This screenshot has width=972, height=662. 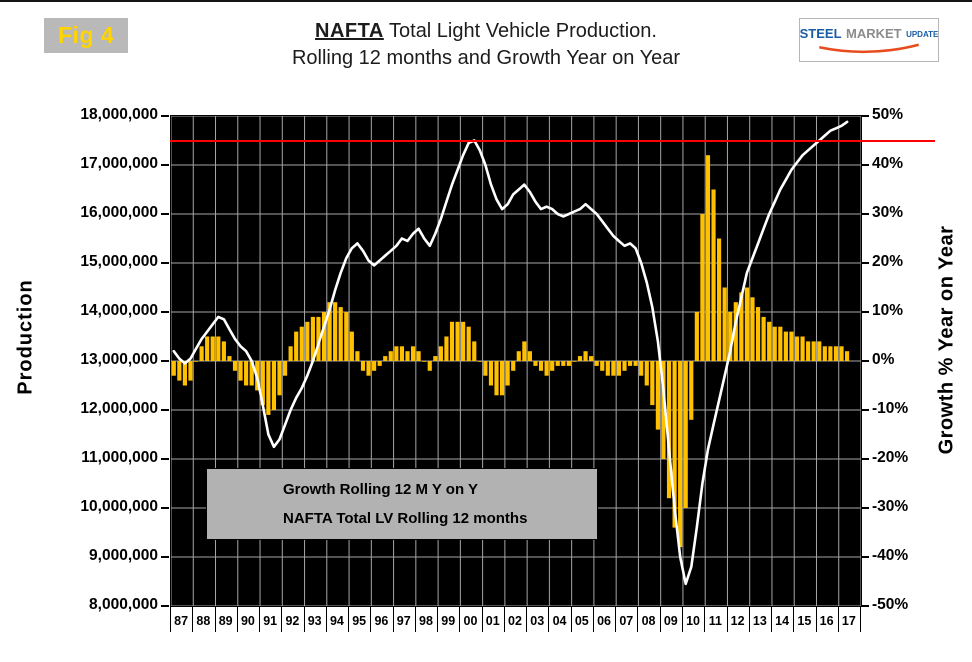 What do you see at coordinates (848, 621) in the screenshot?
I see `x-axis-year-label: 17` at bounding box center [848, 621].